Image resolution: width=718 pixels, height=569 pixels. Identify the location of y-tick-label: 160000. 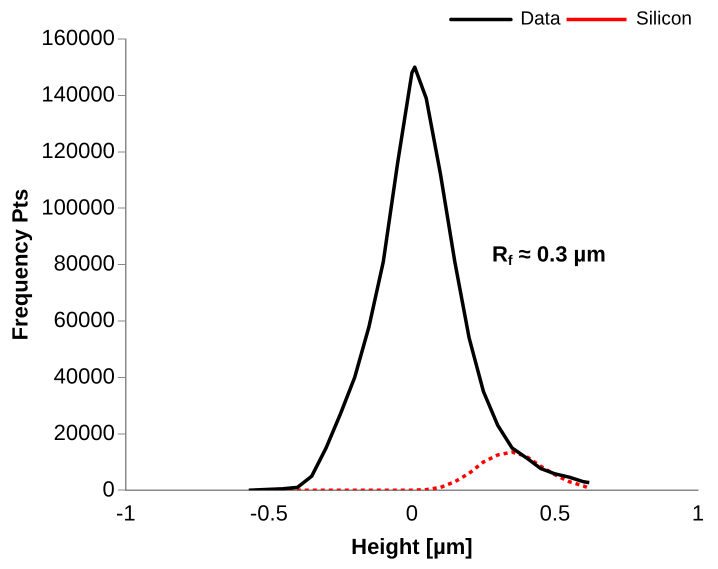
(78, 37).